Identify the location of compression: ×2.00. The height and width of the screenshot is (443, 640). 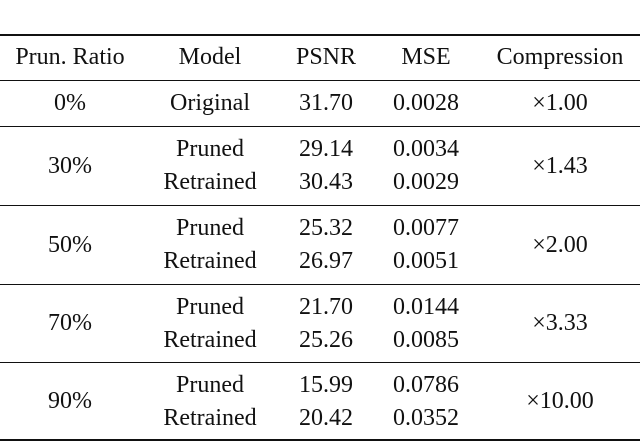
(560, 244).